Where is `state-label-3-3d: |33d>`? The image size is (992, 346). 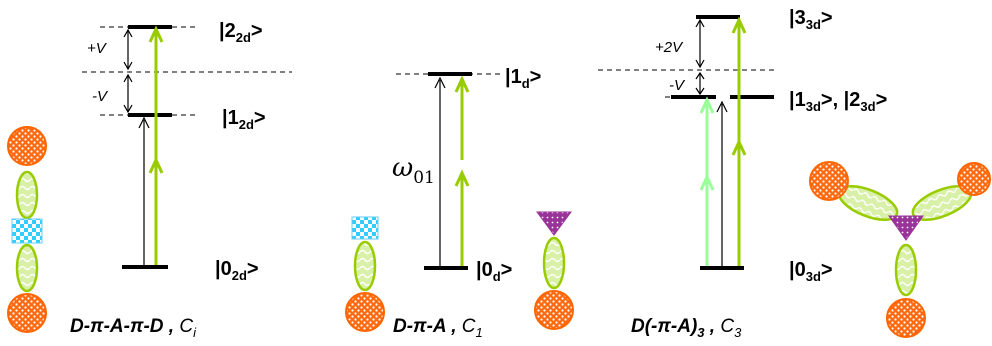 state-label-3-3d: |33d> is located at coordinates (811, 19).